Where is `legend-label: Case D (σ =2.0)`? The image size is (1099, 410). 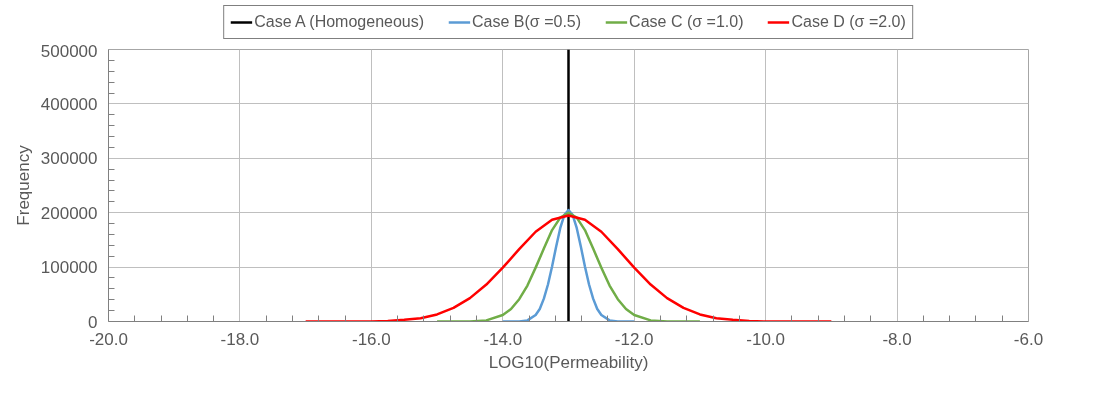
legend-label: Case D (σ =2.0) is located at coordinates (848, 22).